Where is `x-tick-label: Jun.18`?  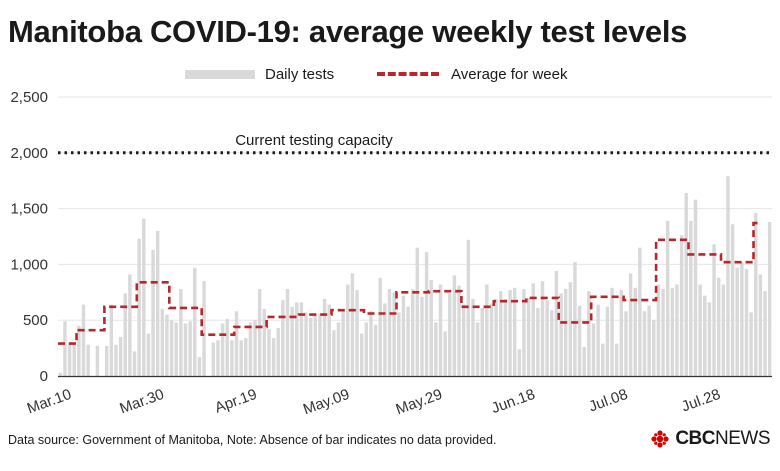 x-tick-label: Jun.18 is located at coordinates (513, 401).